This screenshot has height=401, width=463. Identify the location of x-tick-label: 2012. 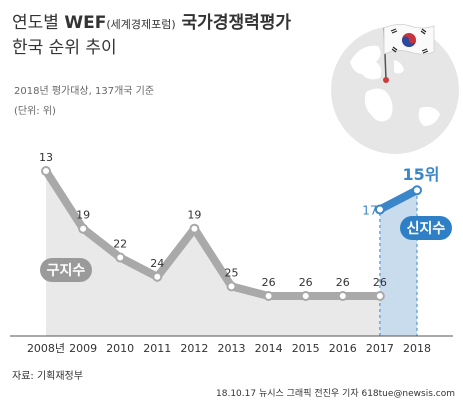
(194, 348).